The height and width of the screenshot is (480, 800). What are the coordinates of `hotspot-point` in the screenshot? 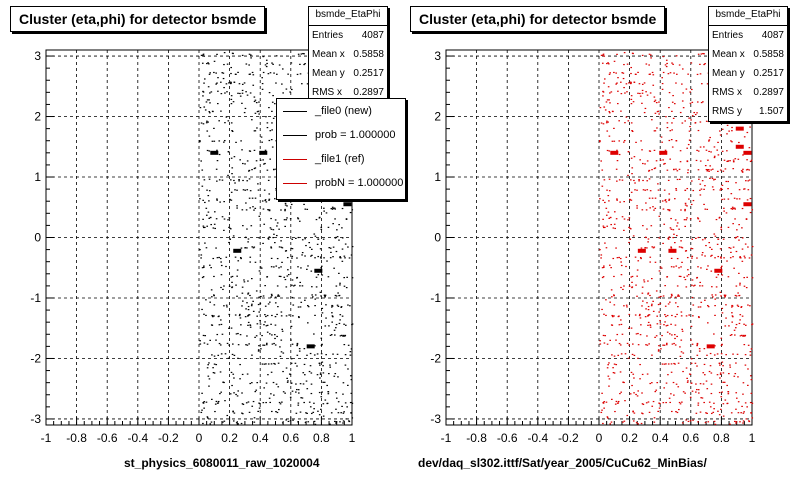 It's located at (747, 204).